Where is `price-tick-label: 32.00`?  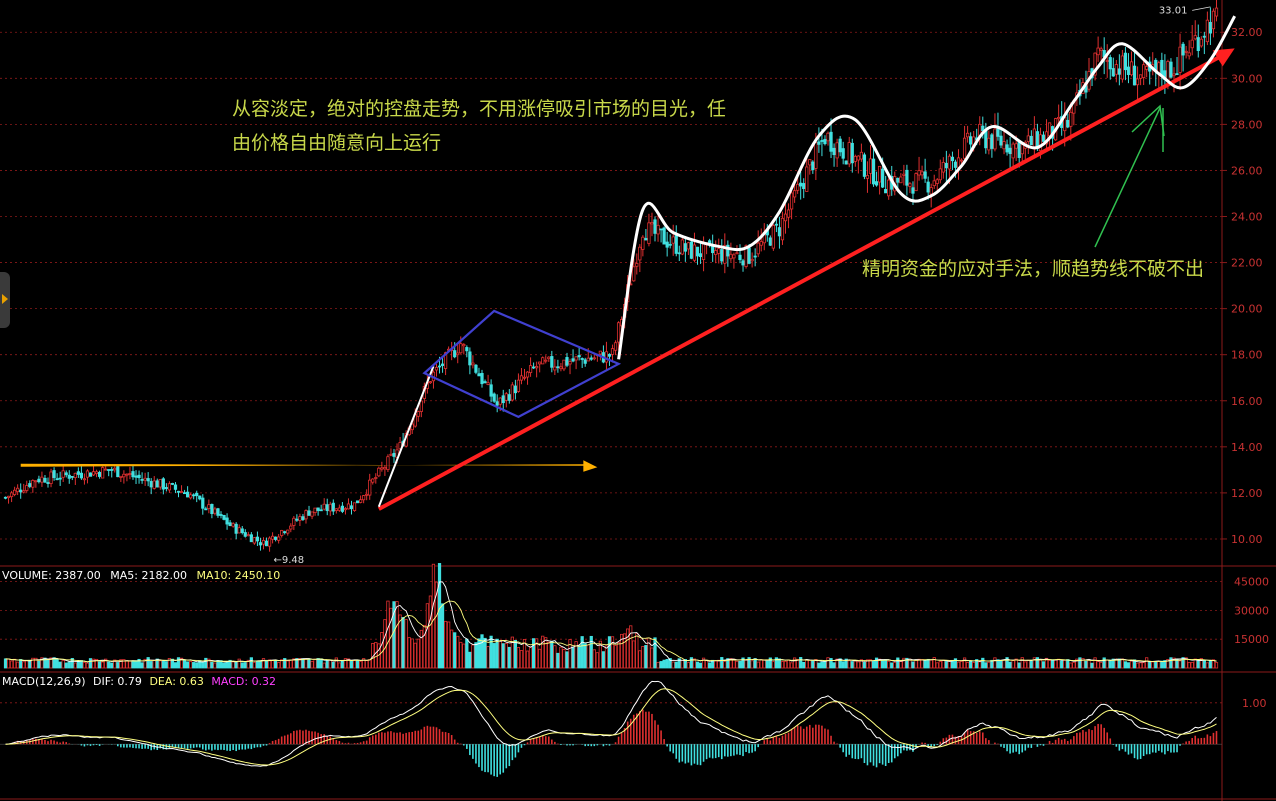
price-tick-label: 32.00 is located at coordinates (1247, 32).